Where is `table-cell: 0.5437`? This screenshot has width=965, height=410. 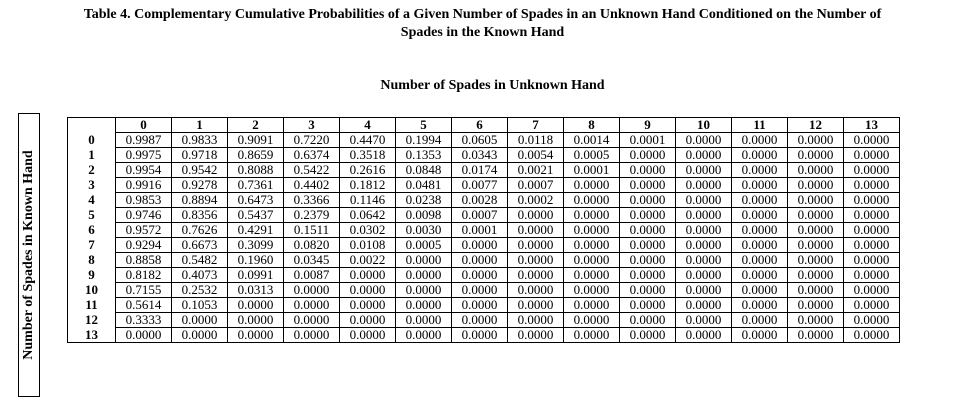
table-cell: 0.5437 is located at coordinates (255, 215).